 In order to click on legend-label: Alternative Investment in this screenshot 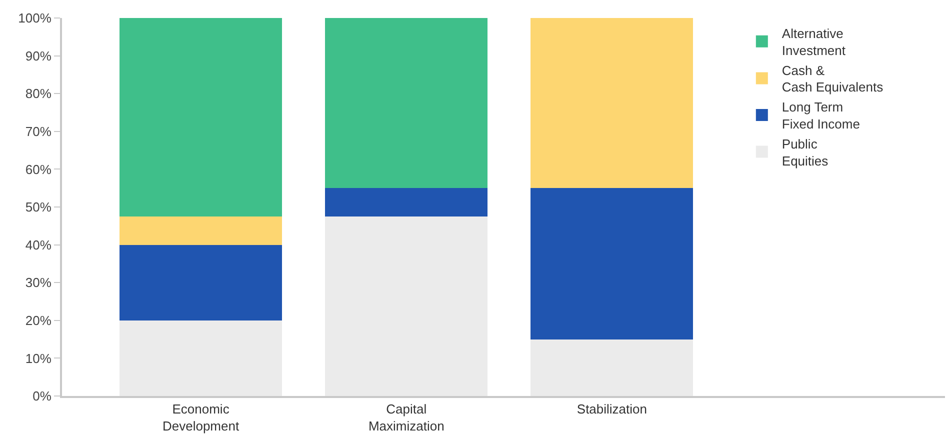, I will do `click(814, 42)`.